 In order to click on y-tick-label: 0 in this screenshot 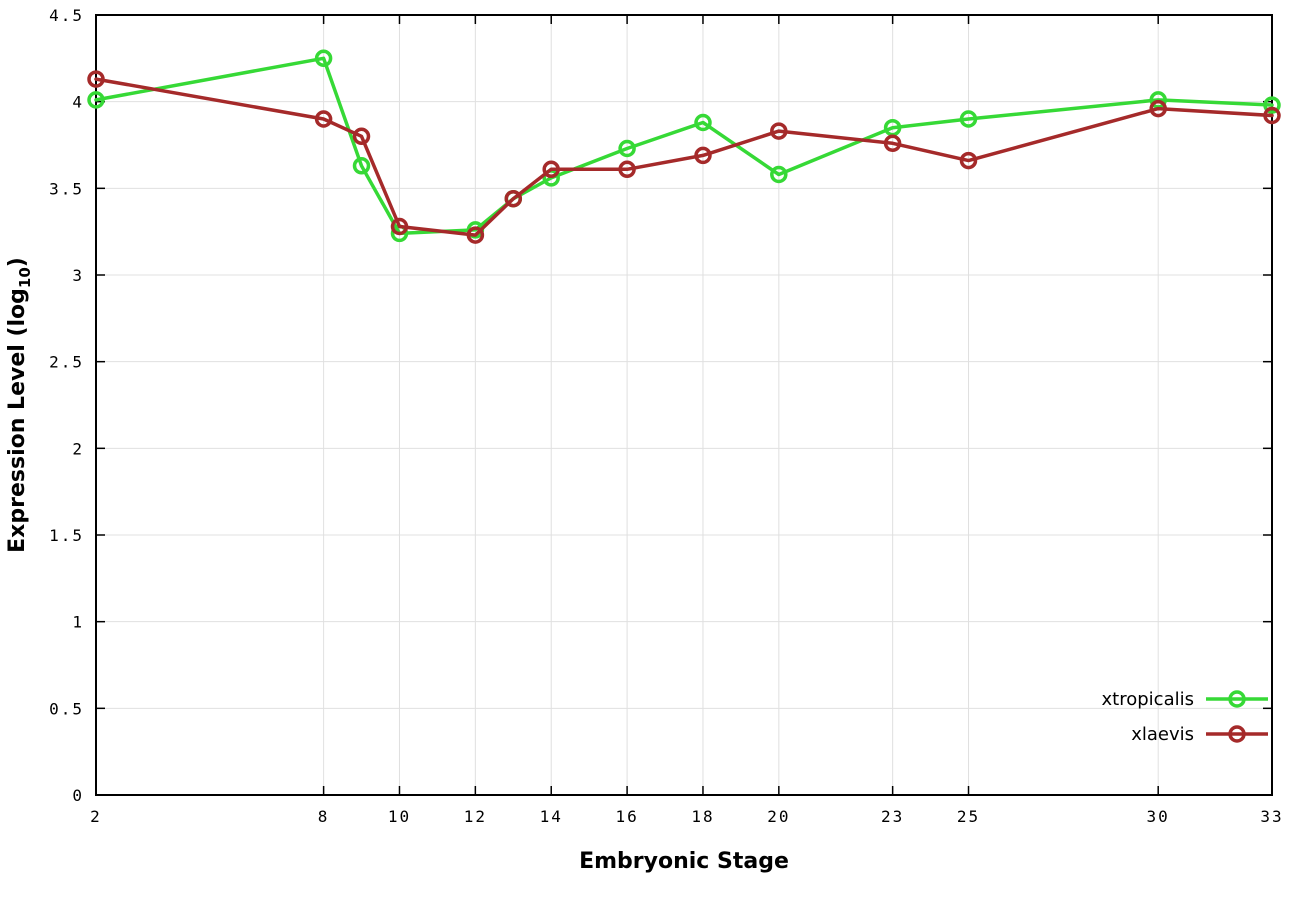, I will do `click(78, 795)`.